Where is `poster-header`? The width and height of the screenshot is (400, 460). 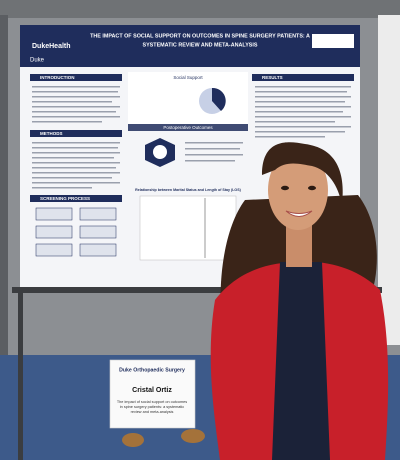
poster-header is located at coordinates (190, 46).